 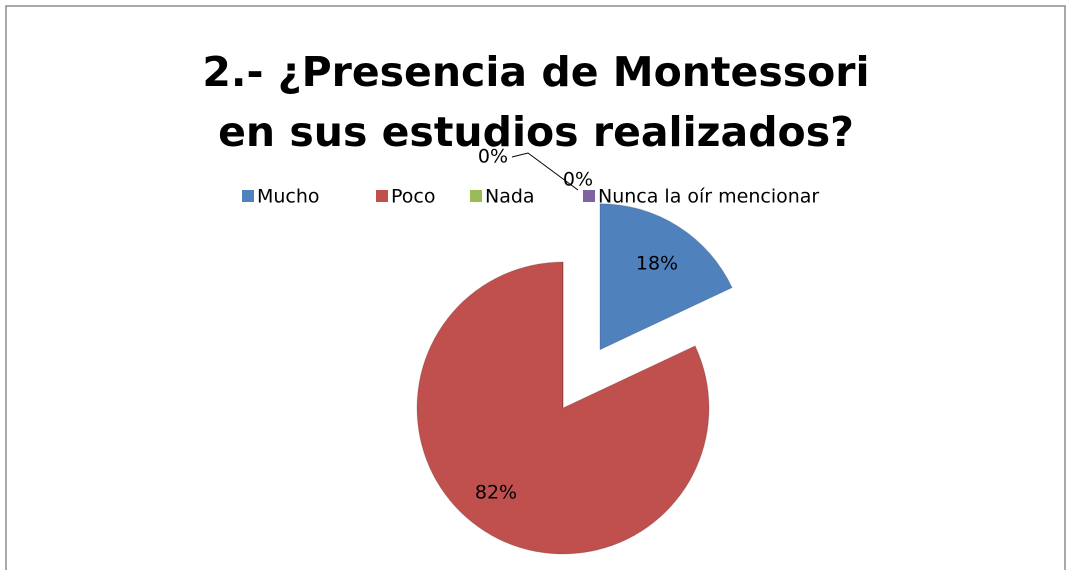 What do you see at coordinates (510, 197) in the screenshot?
I see `legend-label: Nada` at bounding box center [510, 197].